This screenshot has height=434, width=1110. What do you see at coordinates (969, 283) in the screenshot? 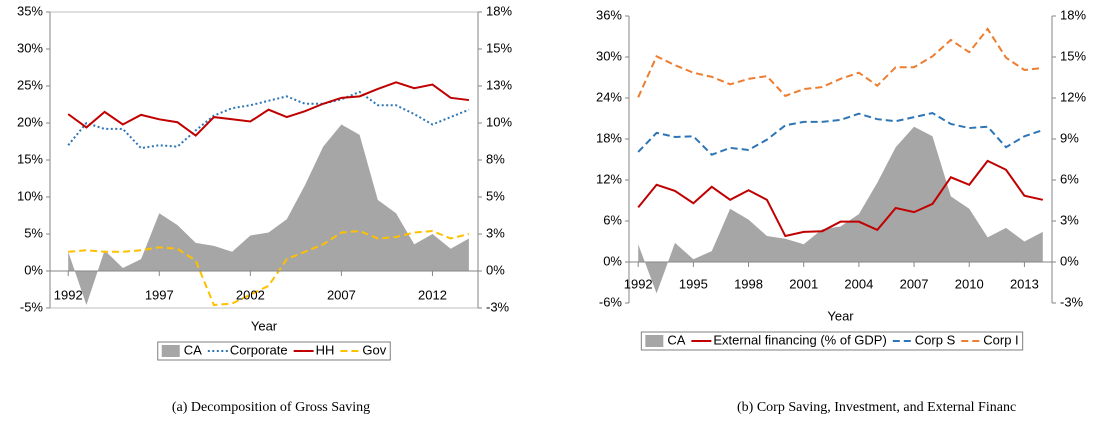
I see `x-tick-label: 2010` at bounding box center [969, 283].